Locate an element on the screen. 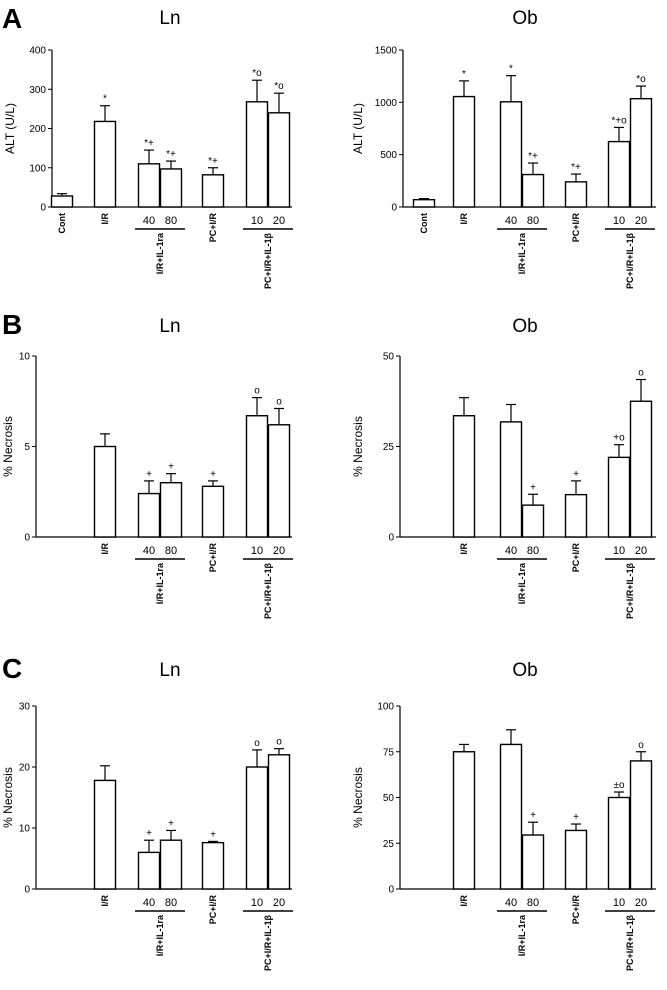 The width and height of the screenshot is (667, 990). y-tick-label: 5 is located at coordinates (27, 447).